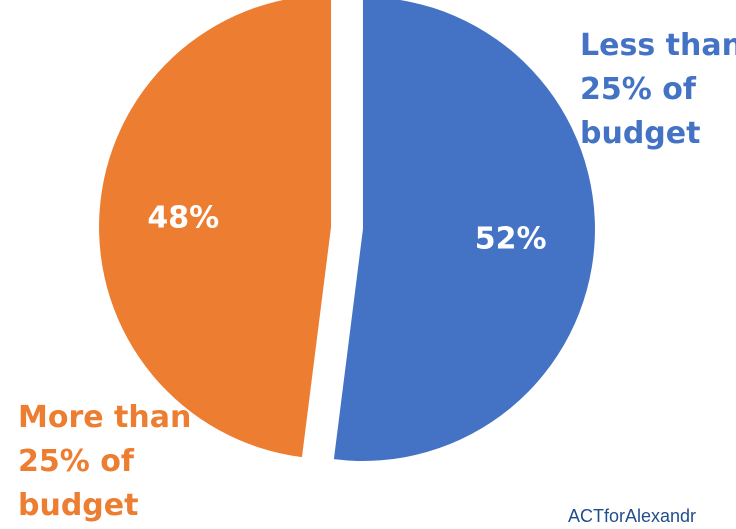 Image resolution: width=736 pixels, height=529 pixels. What do you see at coordinates (632, 516) in the screenshot?
I see `watermark-text: ACTforAlexandr` at bounding box center [632, 516].